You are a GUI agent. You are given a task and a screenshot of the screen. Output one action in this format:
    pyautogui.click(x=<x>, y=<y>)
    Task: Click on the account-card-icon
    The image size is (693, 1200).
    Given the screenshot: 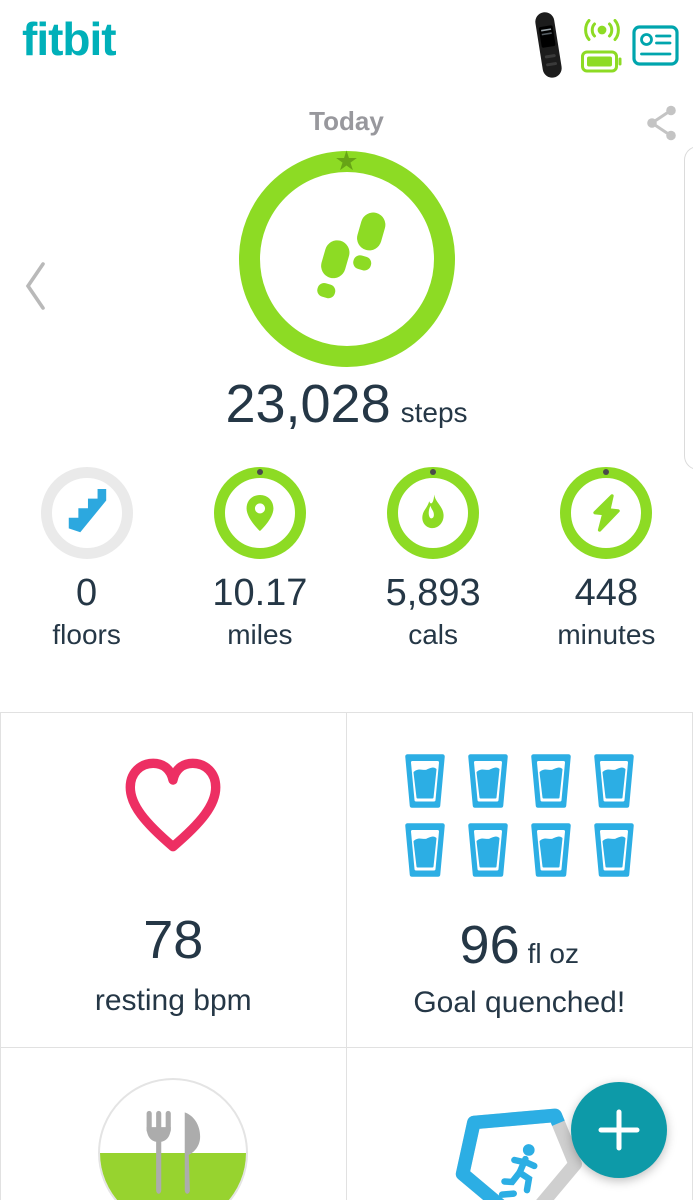 What is the action you would take?
    pyautogui.click(x=655, y=45)
    